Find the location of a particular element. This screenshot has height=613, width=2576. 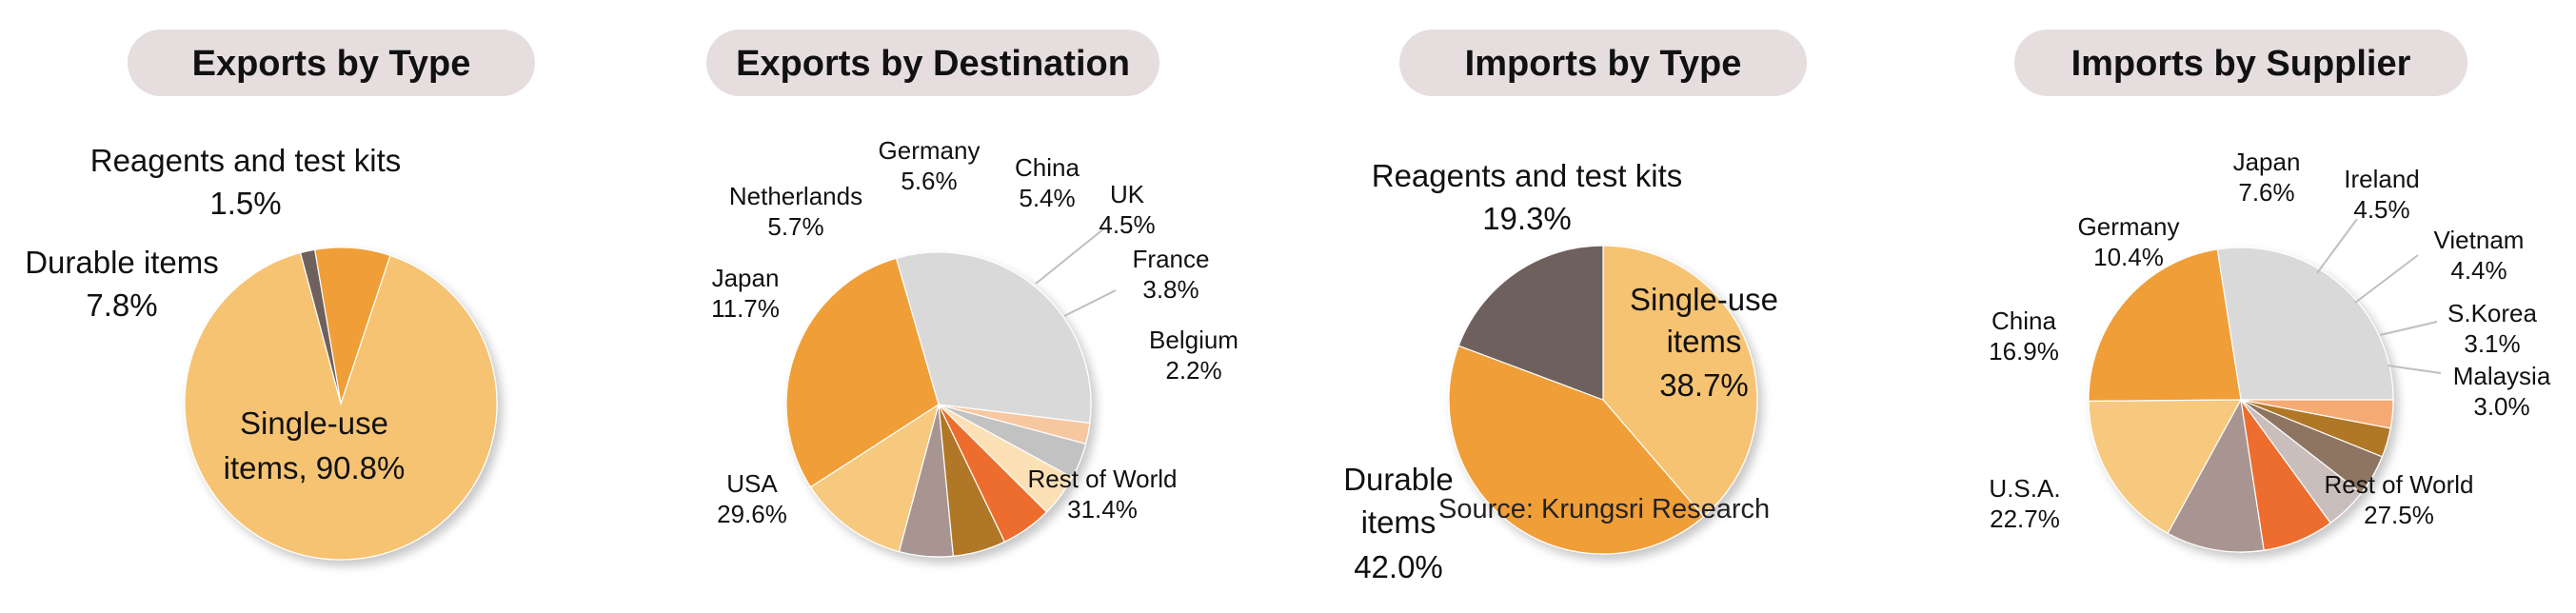

slice-name-label: France is located at coordinates (1171, 259).